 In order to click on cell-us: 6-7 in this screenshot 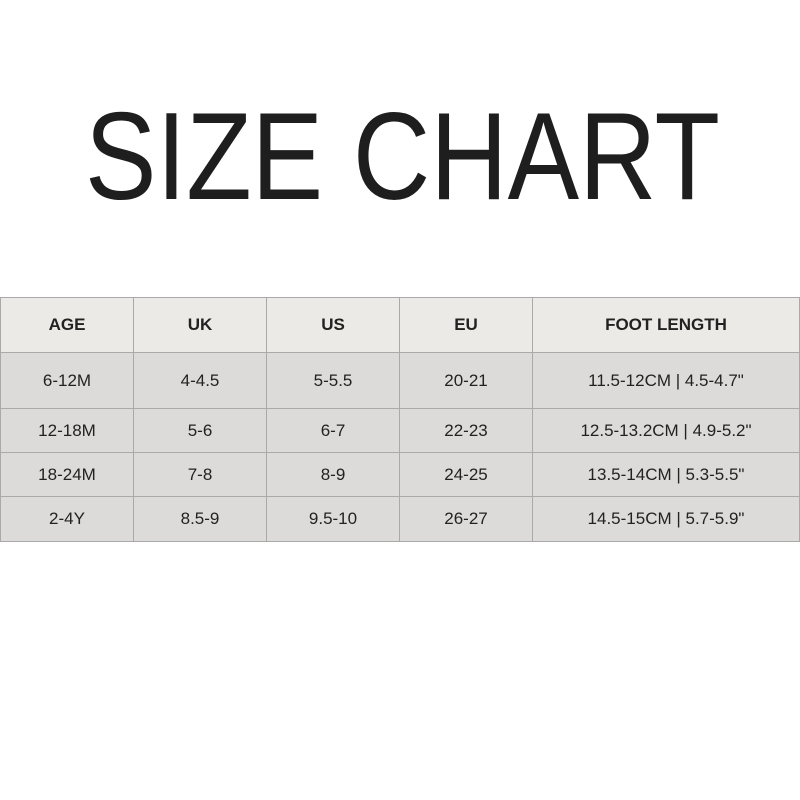, I will do `click(333, 430)`.